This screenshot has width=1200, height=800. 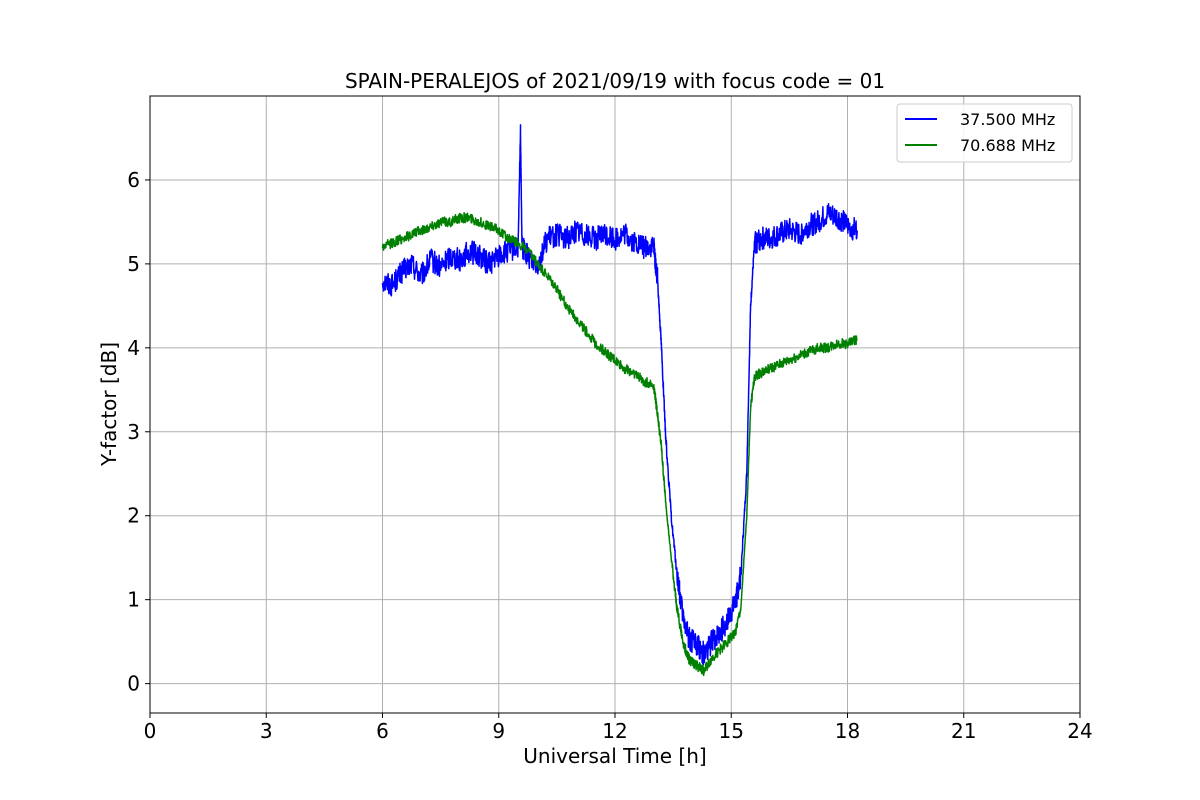 What do you see at coordinates (847, 731) in the screenshot?
I see `x-tick-label: 18` at bounding box center [847, 731].